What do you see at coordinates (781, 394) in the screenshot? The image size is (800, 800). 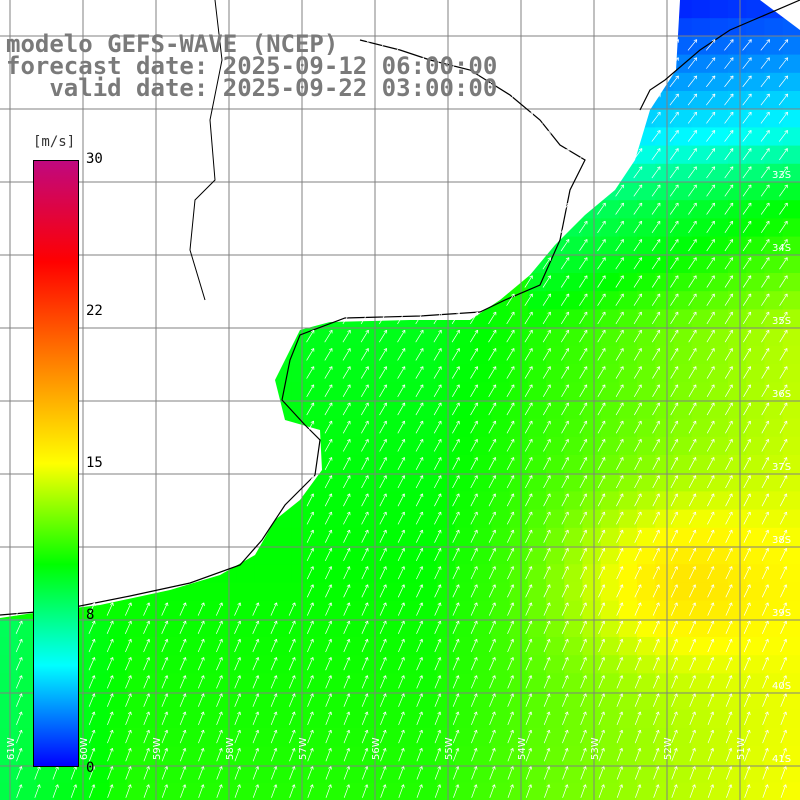 I see `lat-label: 36S` at bounding box center [781, 394].